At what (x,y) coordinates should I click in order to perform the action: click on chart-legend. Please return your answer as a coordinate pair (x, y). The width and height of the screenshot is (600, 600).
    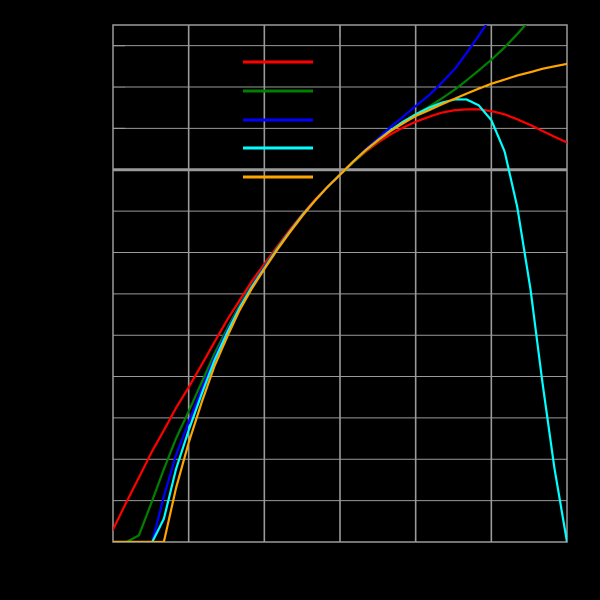
    Looking at the image, I should click on (278, 119).